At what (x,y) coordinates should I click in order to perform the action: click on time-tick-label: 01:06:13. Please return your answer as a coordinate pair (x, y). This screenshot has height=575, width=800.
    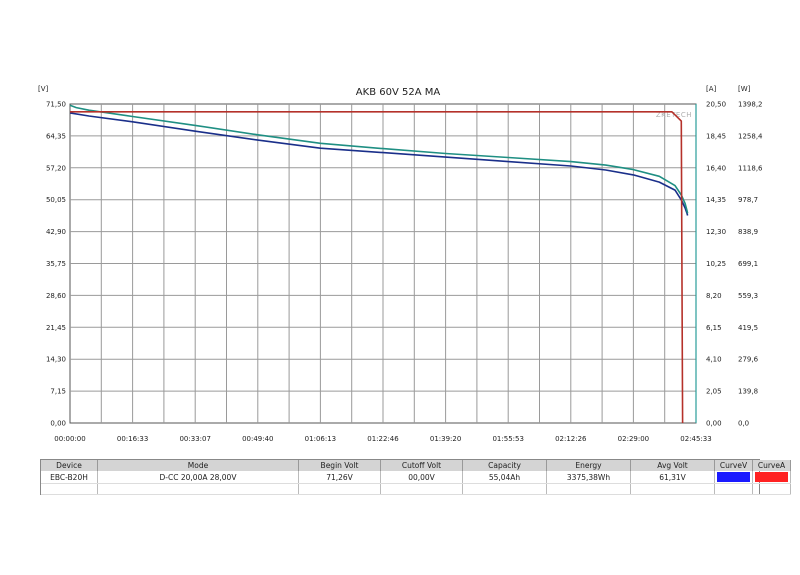
    Looking at the image, I should click on (320, 439).